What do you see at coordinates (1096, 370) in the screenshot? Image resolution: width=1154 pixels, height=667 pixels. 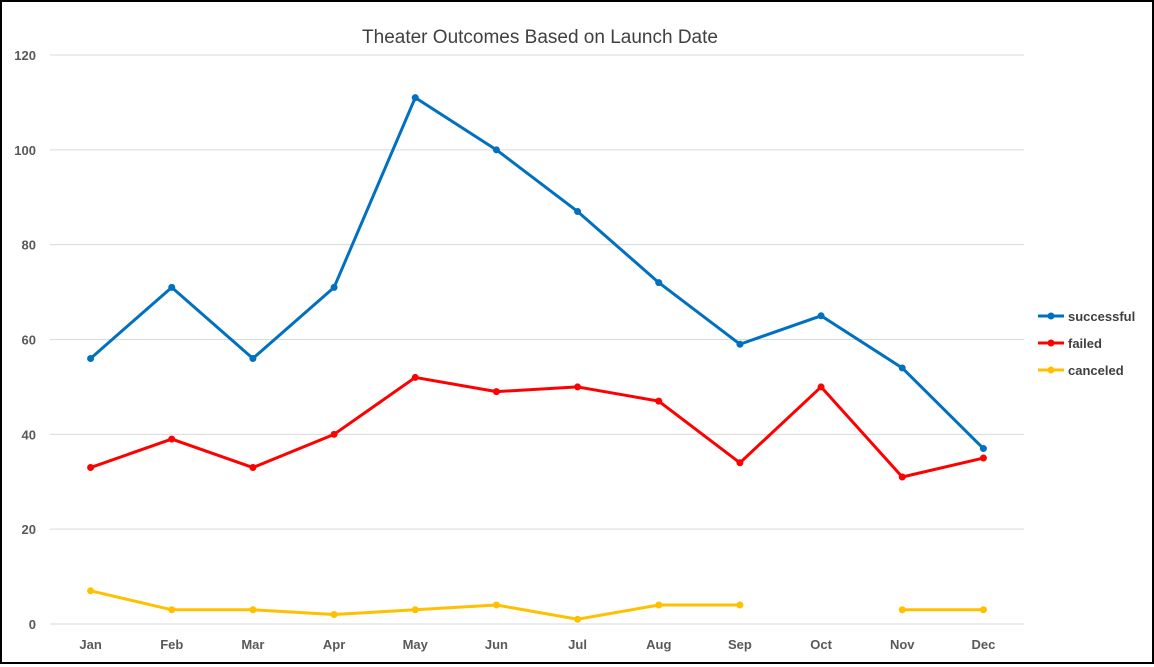 I see `legend-label: canceled` at bounding box center [1096, 370].